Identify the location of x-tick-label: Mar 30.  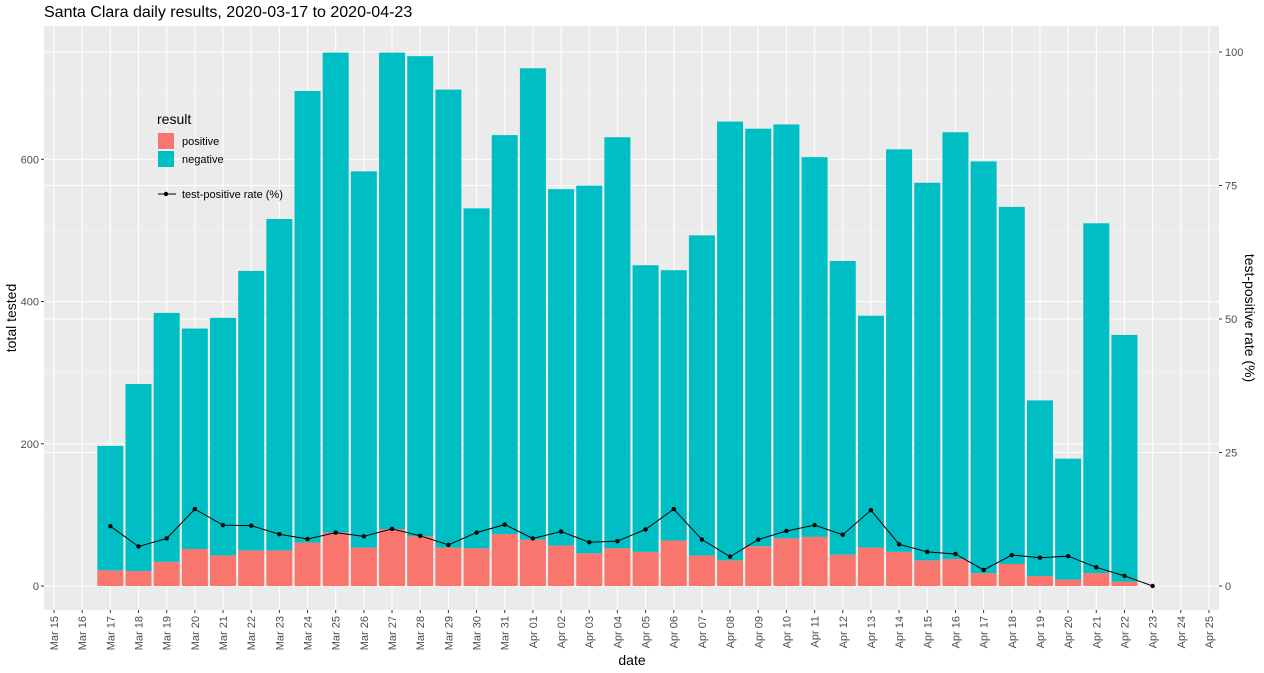
(478, 633).